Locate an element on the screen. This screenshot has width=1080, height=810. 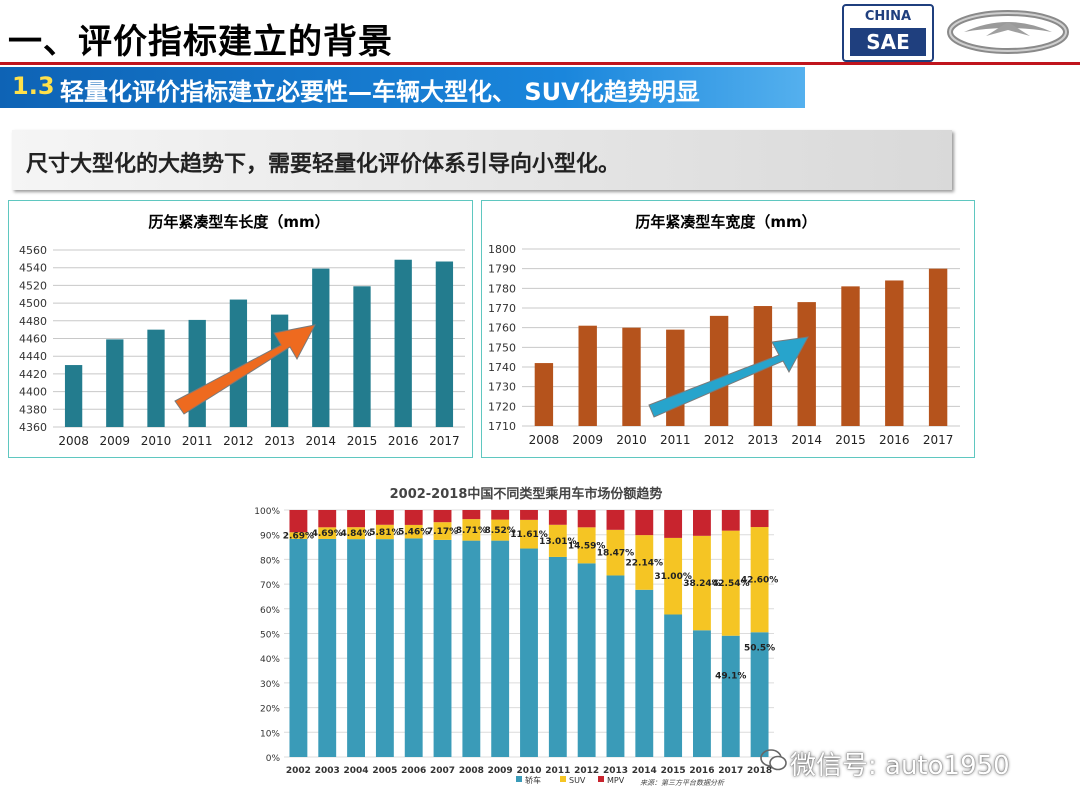
share-suv-label: 31.00% is located at coordinates (673, 577).